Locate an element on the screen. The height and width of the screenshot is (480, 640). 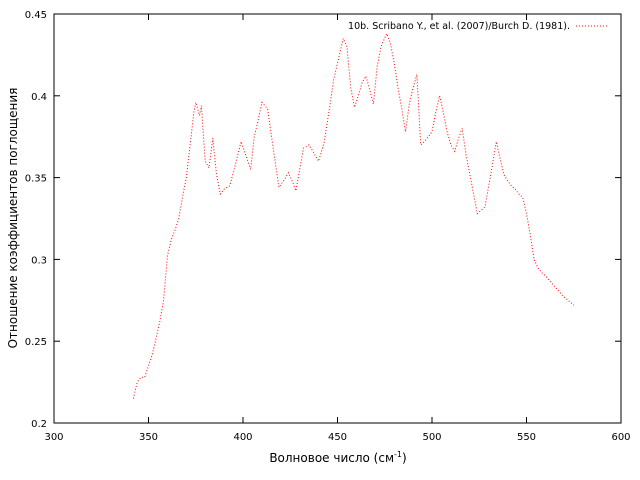
y-tick-label: 0.2 is located at coordinates (39, 424).